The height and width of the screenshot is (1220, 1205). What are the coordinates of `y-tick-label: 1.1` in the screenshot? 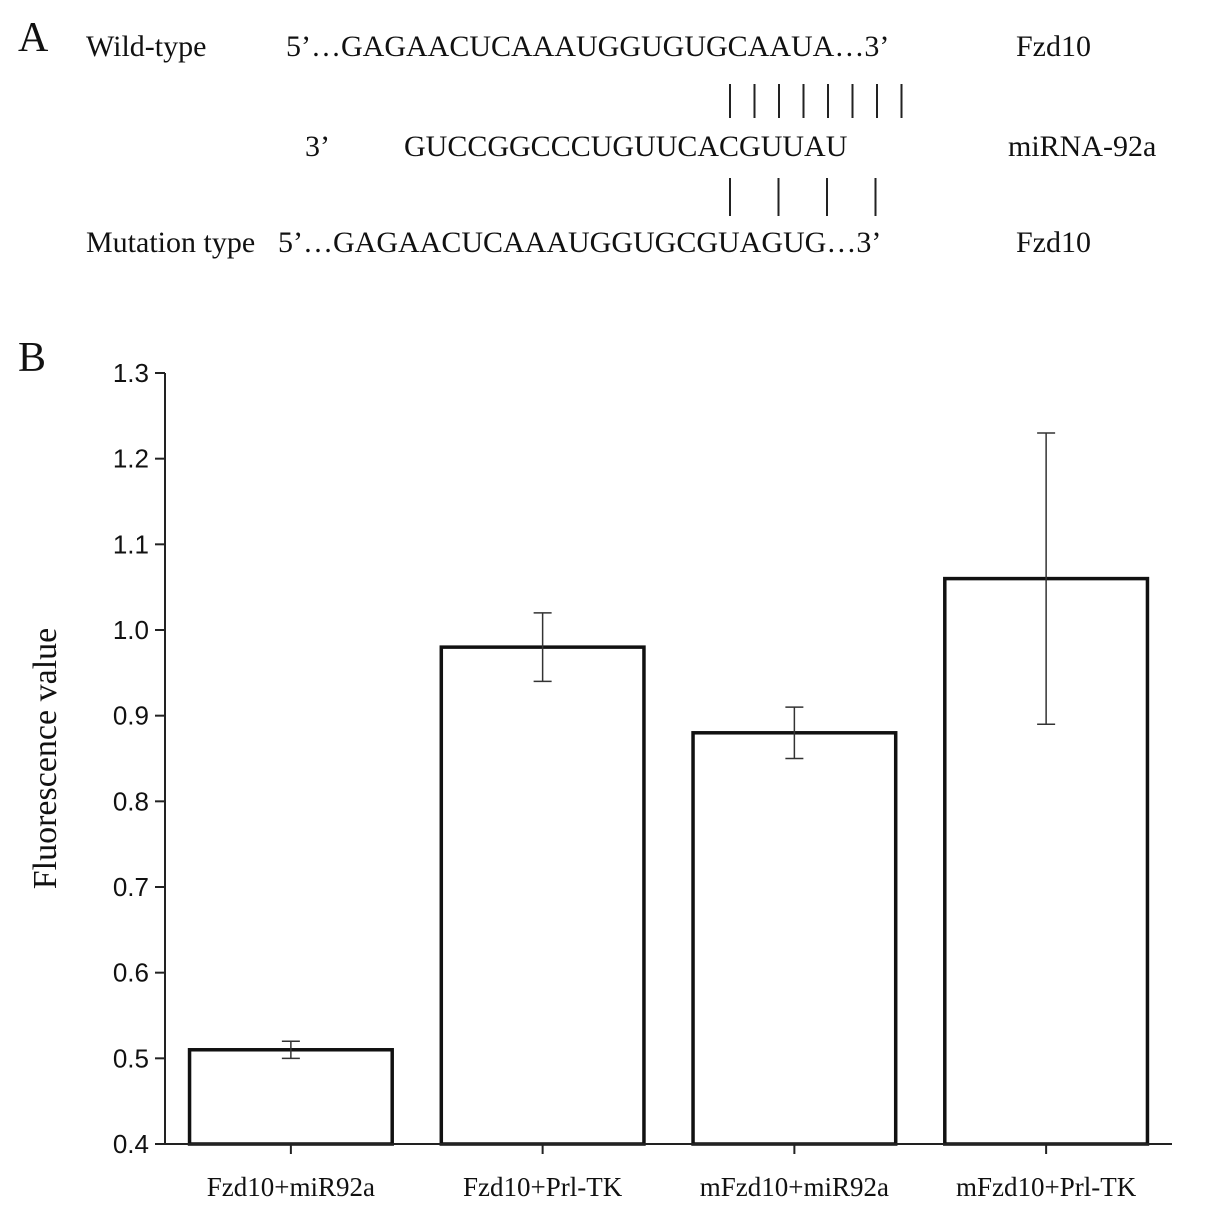 It's located at (131, 544).